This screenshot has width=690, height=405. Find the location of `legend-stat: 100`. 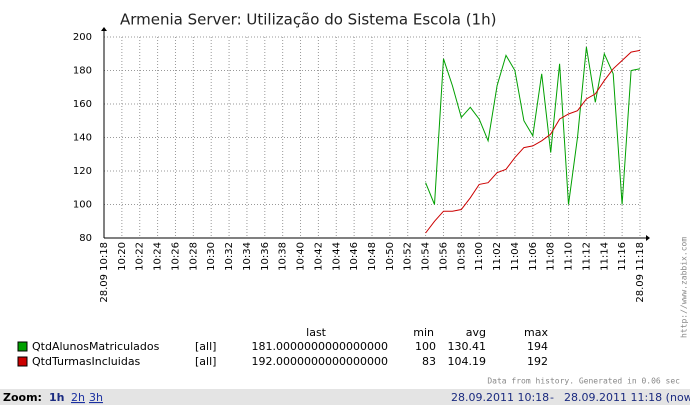

legend-stat: 100 is located at coordinates (425, 346).